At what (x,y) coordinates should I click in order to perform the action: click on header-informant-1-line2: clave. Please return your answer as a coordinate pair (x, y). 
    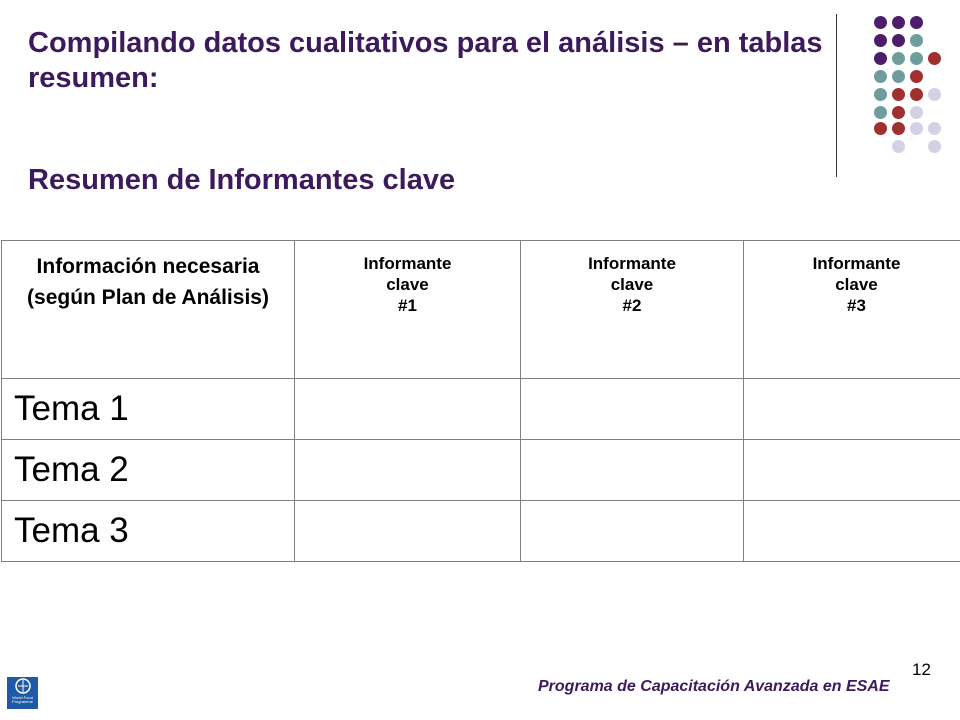
    Looking at the image, I should click on (407, 284).